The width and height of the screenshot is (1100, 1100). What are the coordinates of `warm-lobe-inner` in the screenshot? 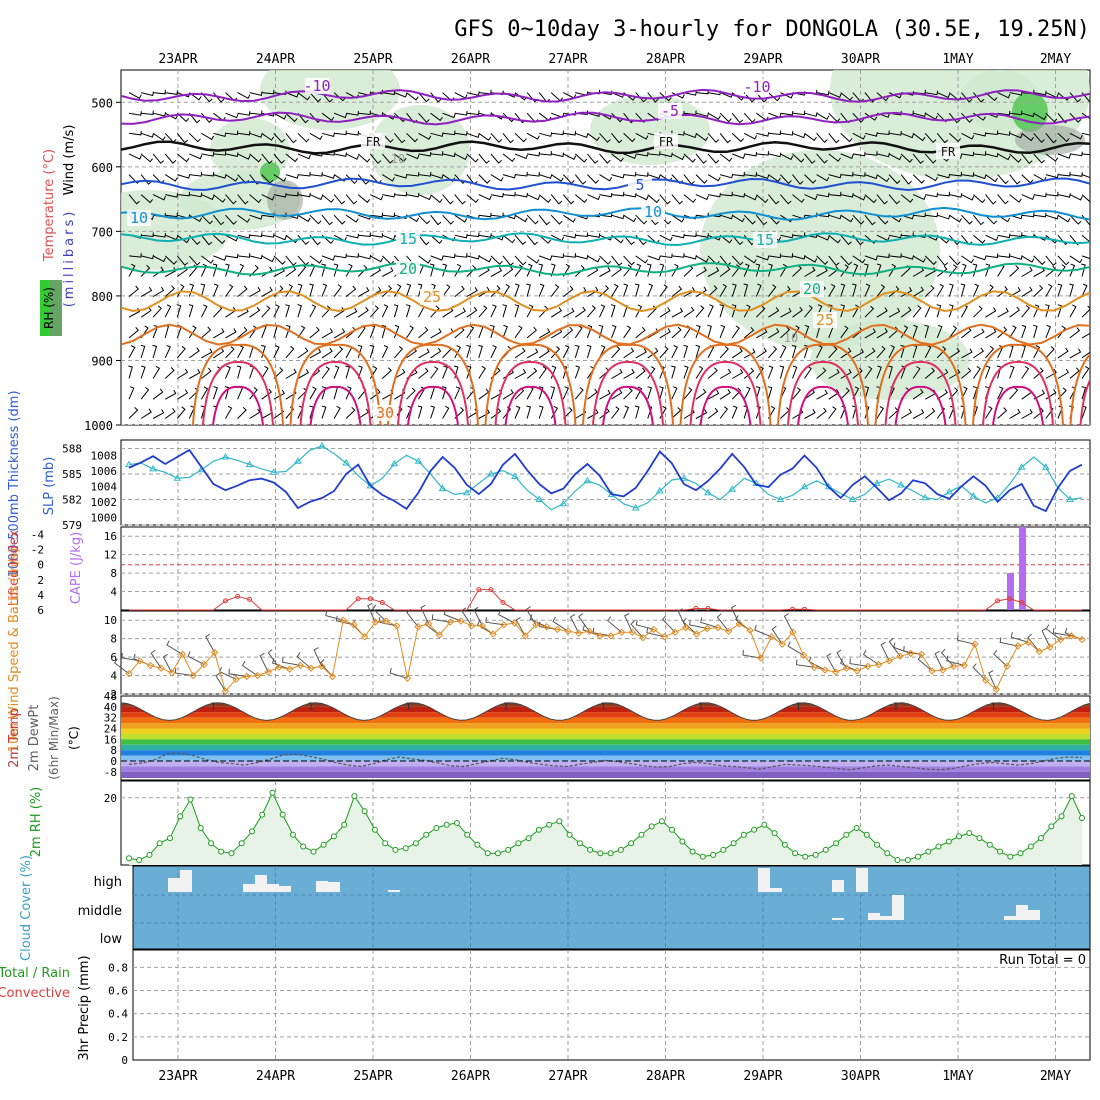 It's located at (530, 405).